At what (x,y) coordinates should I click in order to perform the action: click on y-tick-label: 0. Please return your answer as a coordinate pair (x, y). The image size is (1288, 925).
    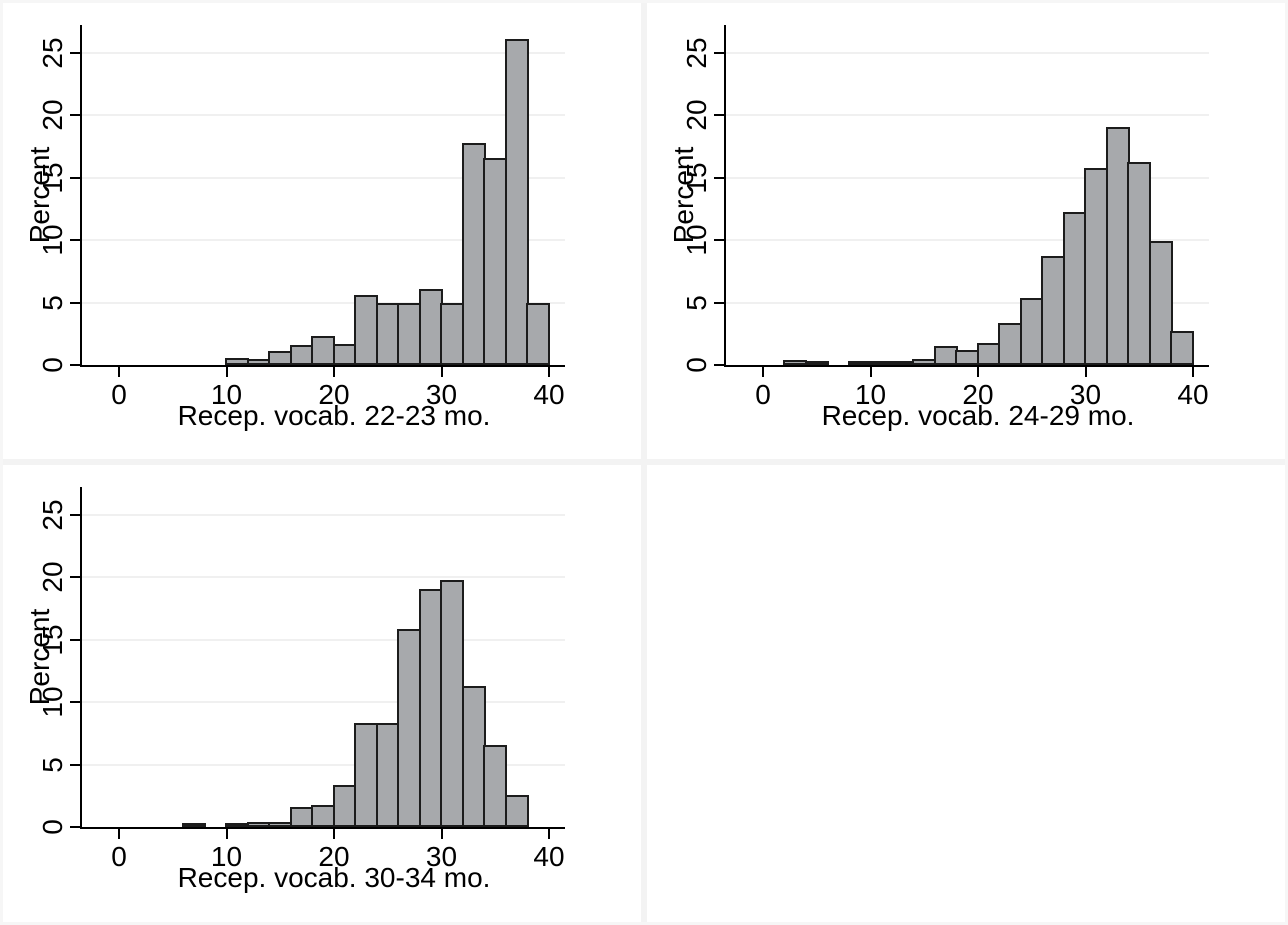
    Looking at the image, I should click on (52, 365).